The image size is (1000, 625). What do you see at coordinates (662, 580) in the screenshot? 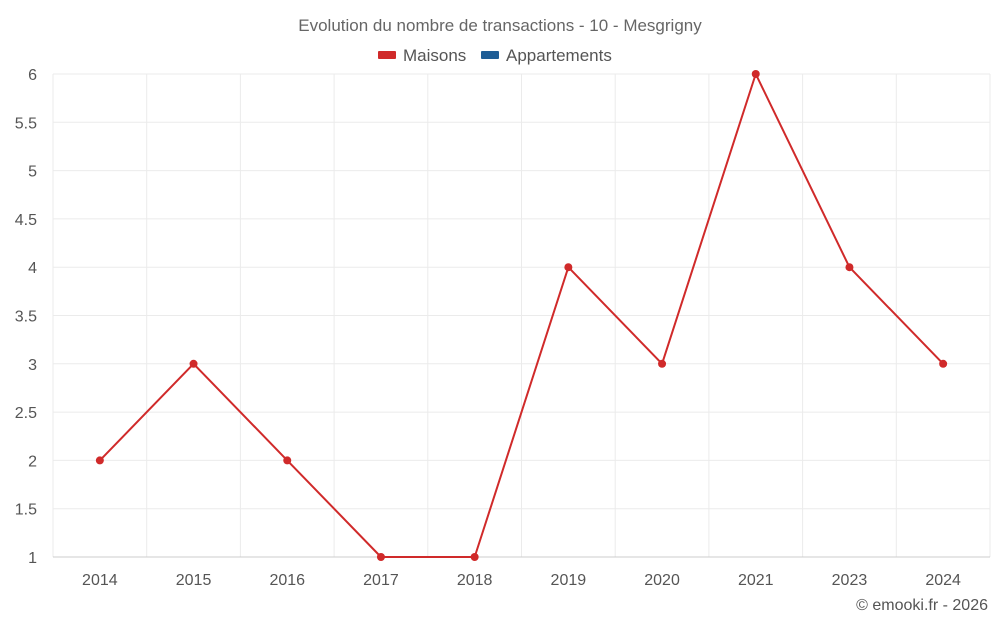
I see `x-tick-label: 2020` at bounding box center [662, 580].